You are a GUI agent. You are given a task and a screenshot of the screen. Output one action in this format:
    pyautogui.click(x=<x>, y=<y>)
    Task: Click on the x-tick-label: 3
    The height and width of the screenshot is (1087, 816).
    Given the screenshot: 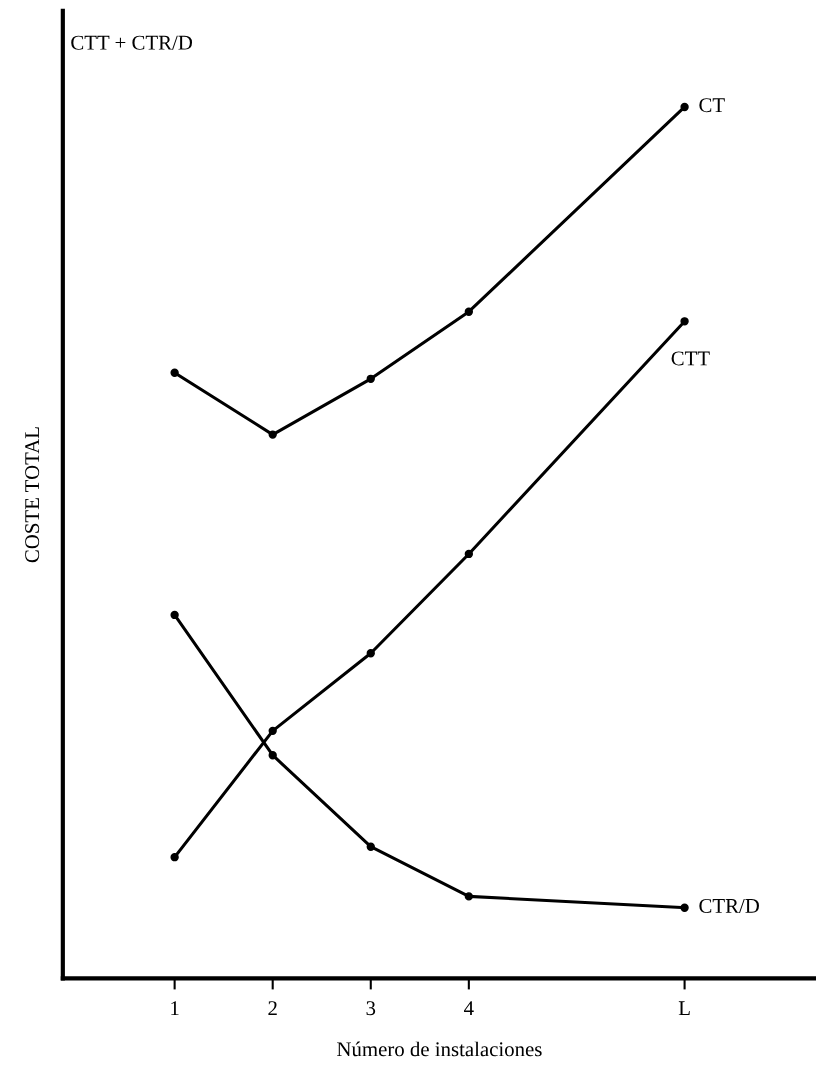 What is the action you would take?
    pyautogui.click(x=371, y=1008)
    